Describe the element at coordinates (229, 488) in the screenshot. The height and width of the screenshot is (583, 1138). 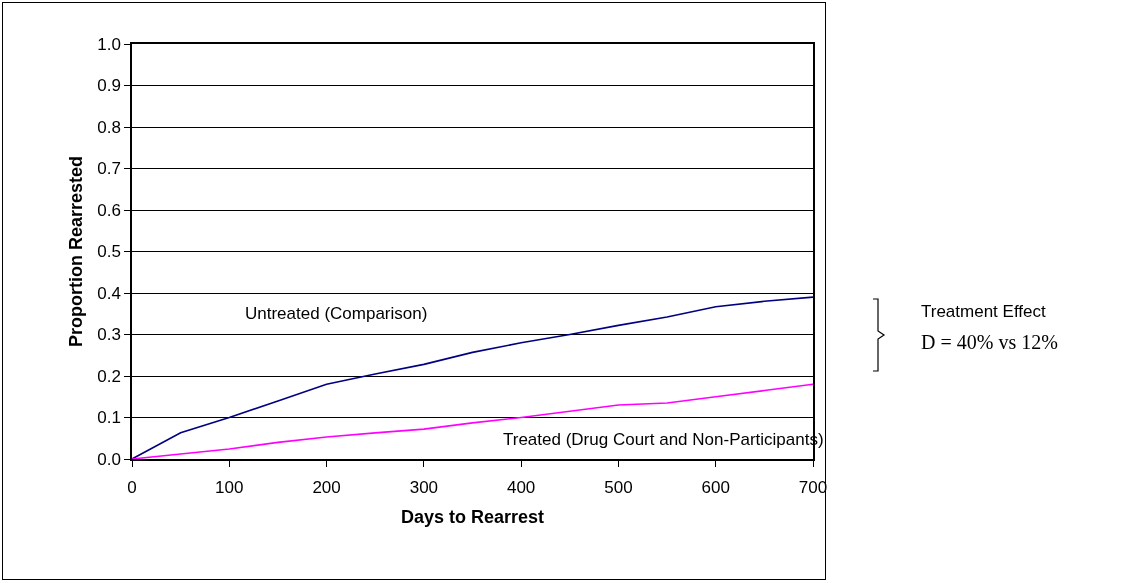
I see `x-tick-label: 100` at that location.